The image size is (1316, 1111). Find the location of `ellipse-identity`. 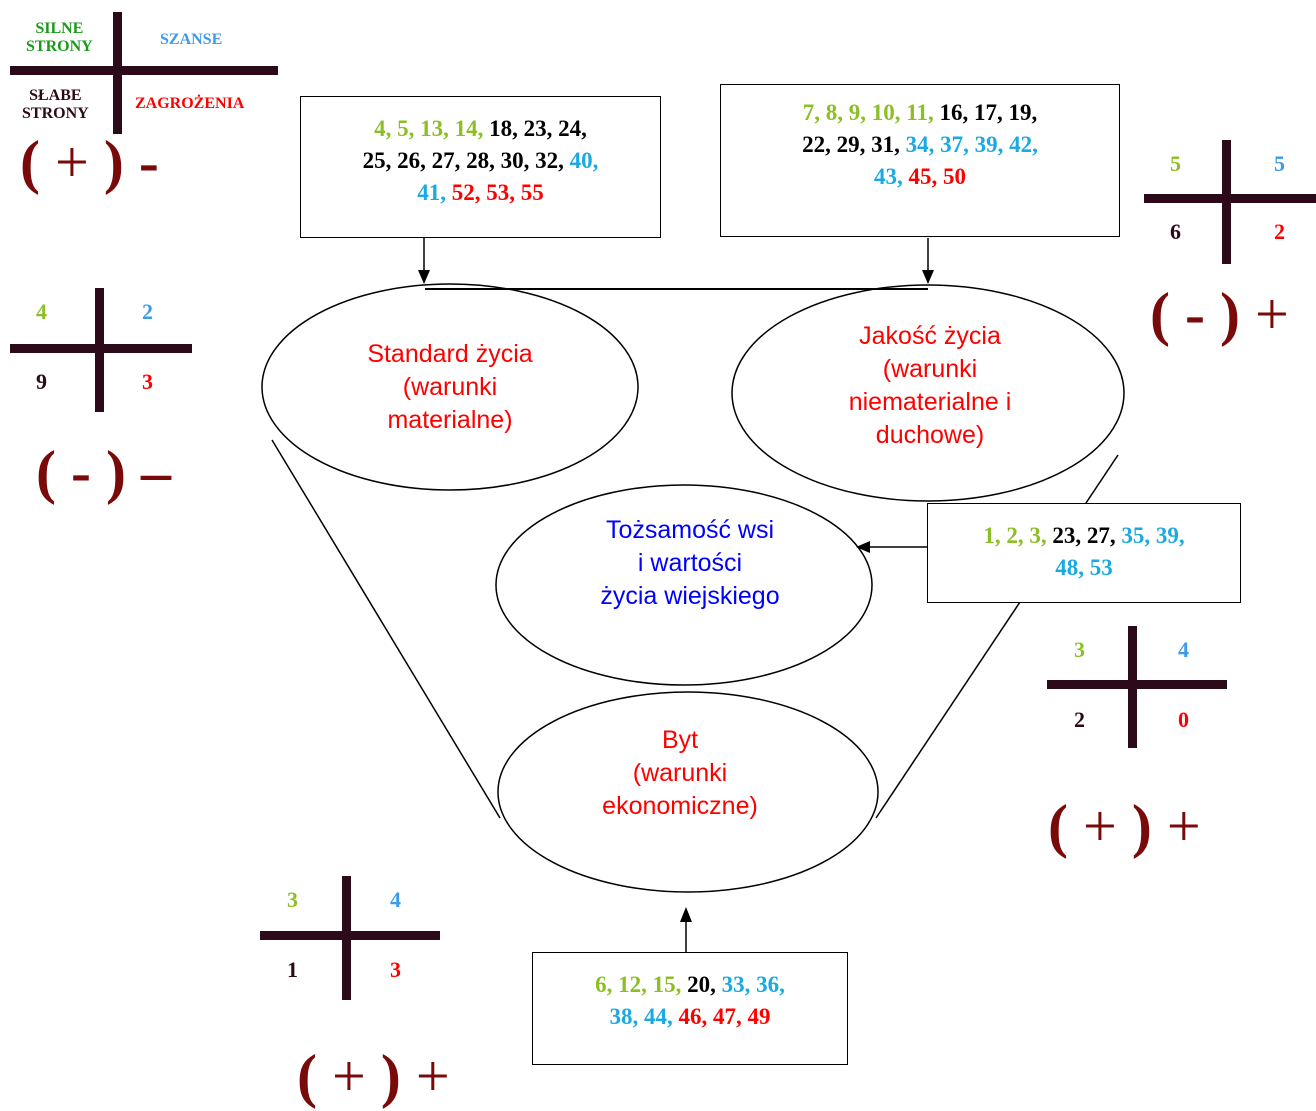

ellipse-identity is located at coordinates (684, 585).